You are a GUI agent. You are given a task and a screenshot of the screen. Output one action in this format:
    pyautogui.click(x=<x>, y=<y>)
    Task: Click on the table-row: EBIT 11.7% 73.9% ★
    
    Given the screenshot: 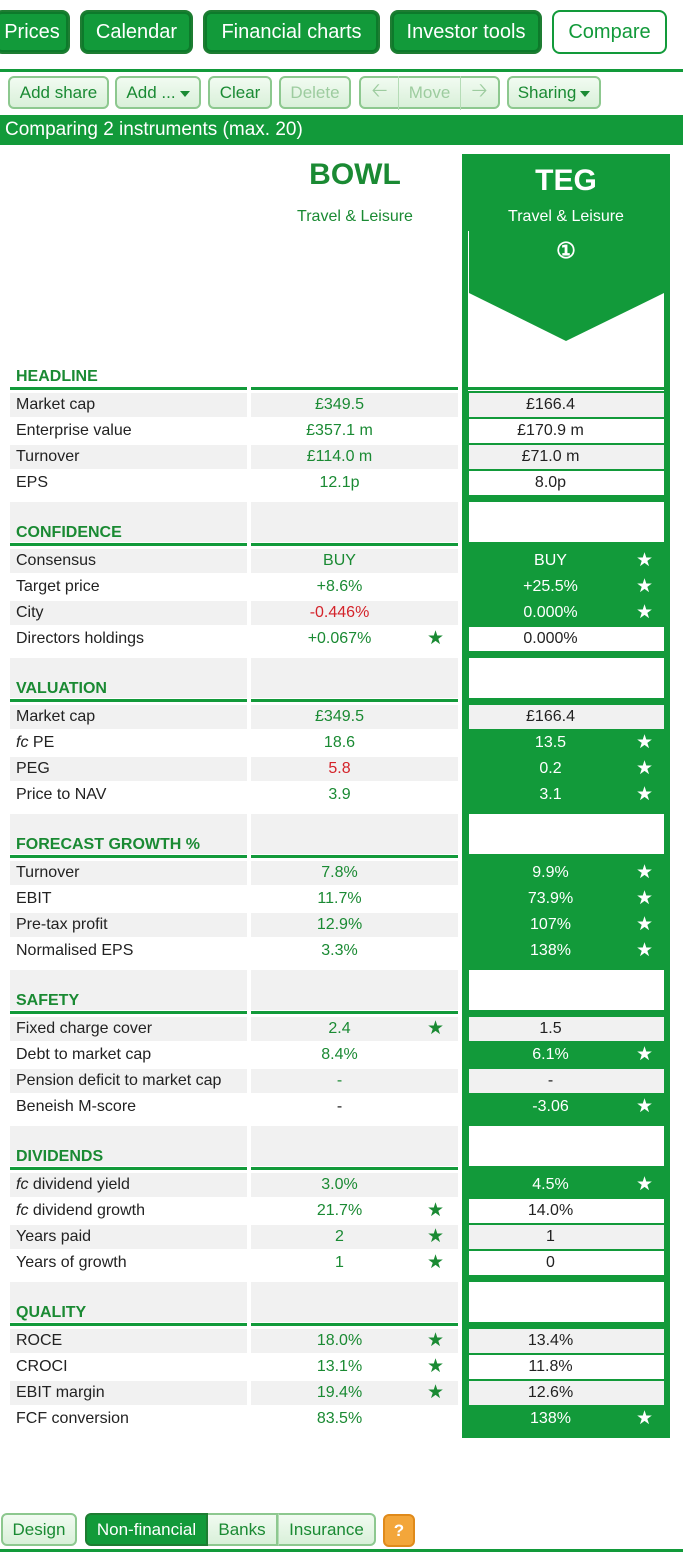 What is the action you would take?
    pyautogui.click(x=340, y=900)
    